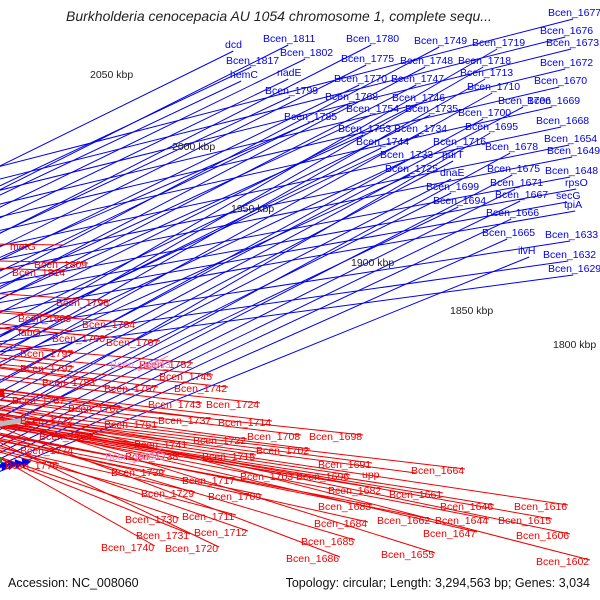 The image size is (600, 600). Describe the element at coordinates (411, 169) in the screenshot. I see `plus-gene-label: Bcen_1725` at that location.